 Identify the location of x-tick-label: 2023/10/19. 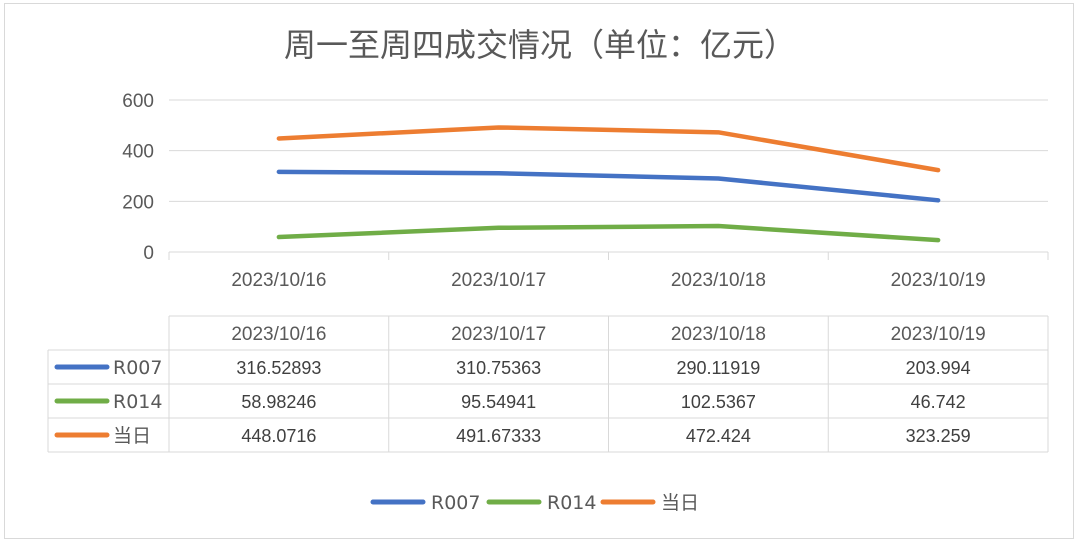
(938, 280).